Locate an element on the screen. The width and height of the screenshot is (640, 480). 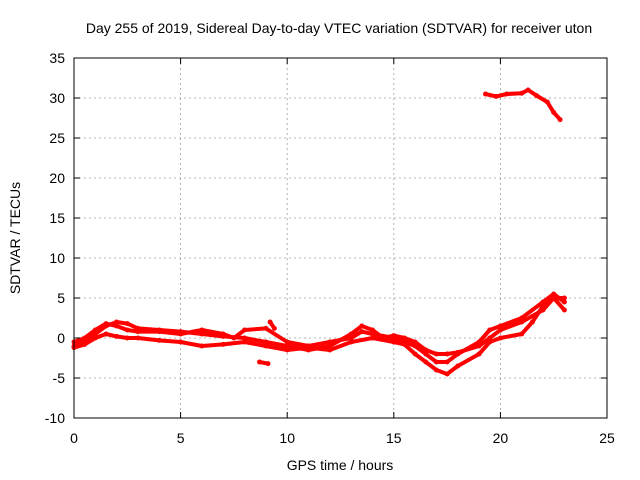
y-axis-label: SDTVAR / TECUs is located at coordinates (15, 238).